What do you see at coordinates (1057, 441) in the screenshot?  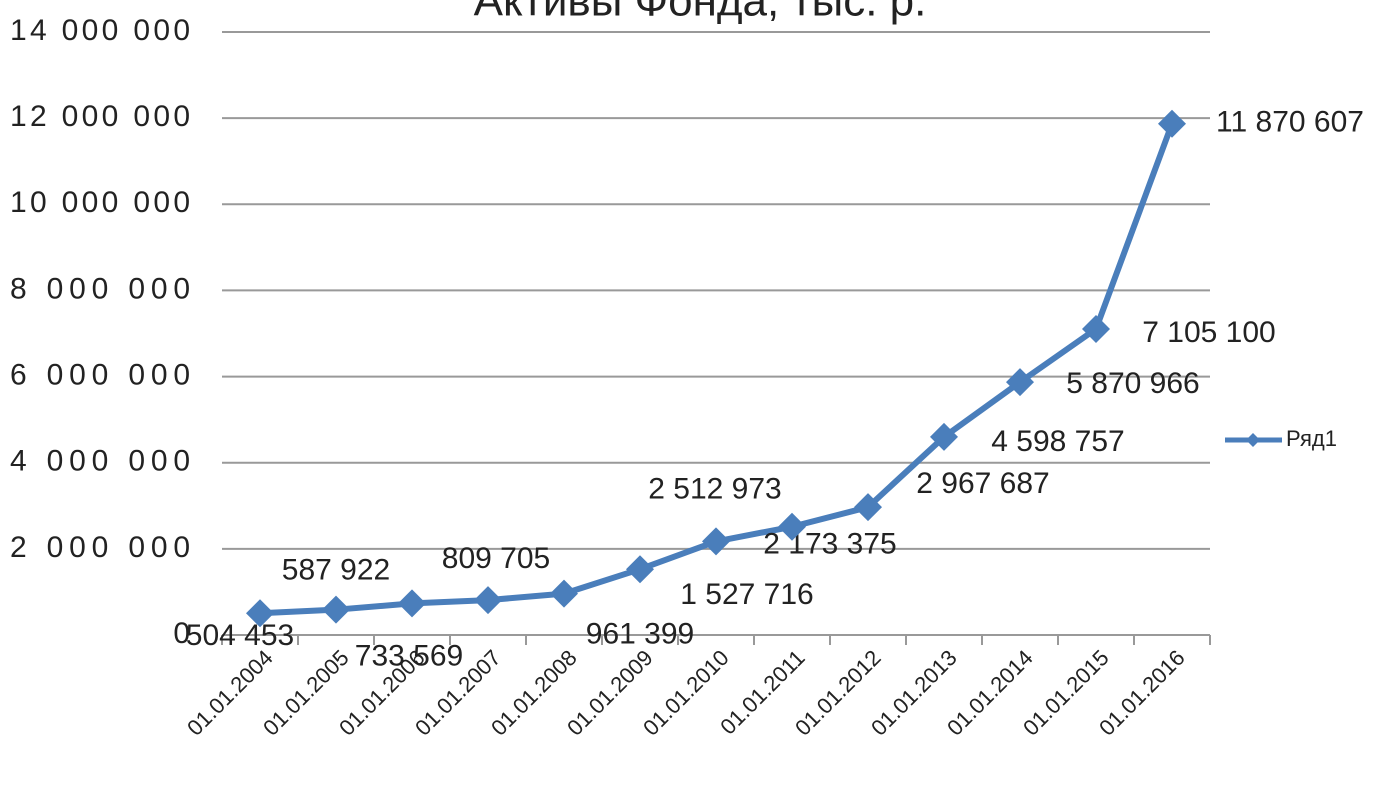 I see `data-label: 4 598 757` at bounding box center [1057, 441].